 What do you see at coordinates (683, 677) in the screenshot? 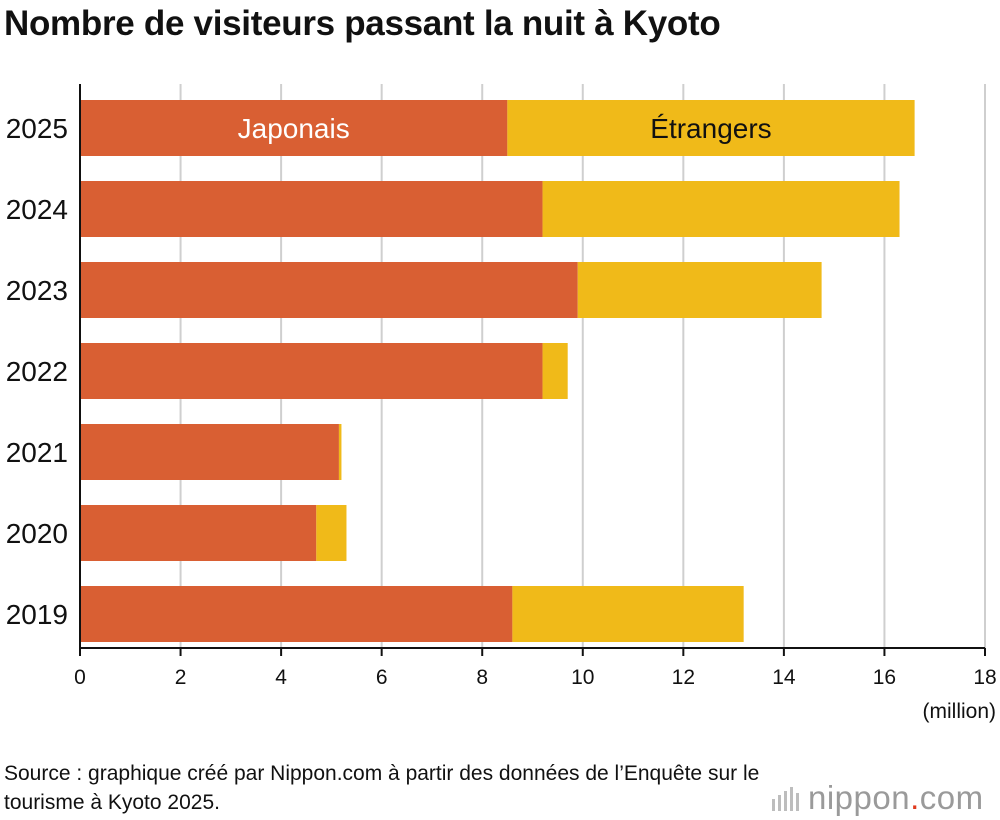
I see `x-tick-label: 12` at bounding box center [683, 677].